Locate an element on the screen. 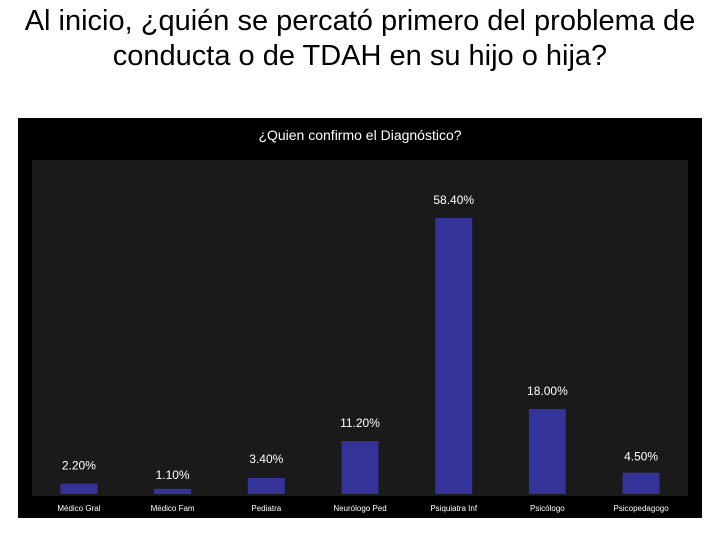  chart-title: ¿Quien confirmo el Diagnóstico? is located at coordinates (359, 135).